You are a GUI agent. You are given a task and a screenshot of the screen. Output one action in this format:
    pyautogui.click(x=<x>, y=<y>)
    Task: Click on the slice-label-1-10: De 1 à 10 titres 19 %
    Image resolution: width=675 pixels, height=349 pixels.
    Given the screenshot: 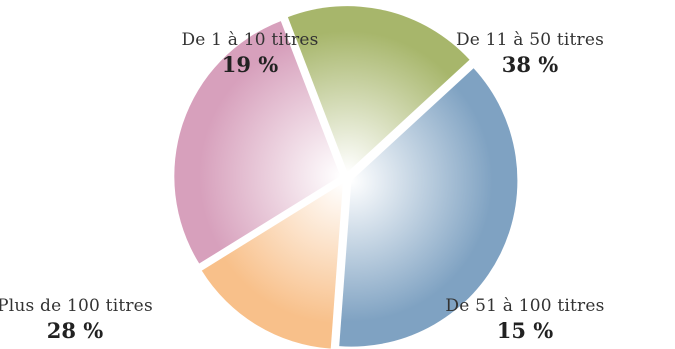 What is the action you would take?
    pyautogui.click(x=250, y=53)
    